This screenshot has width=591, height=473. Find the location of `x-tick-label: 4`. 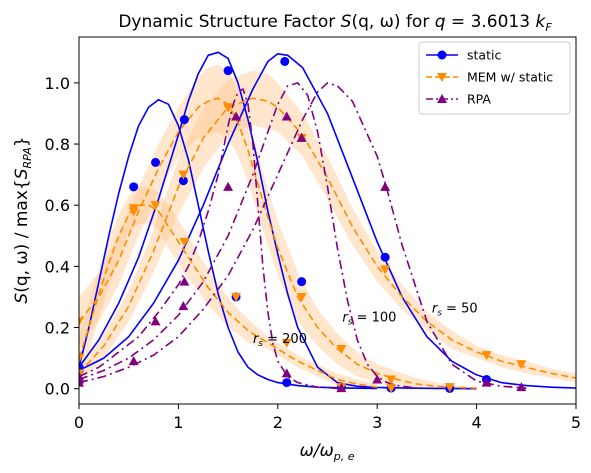

x-tick-label: 4 is located at coordinates (477, 422).